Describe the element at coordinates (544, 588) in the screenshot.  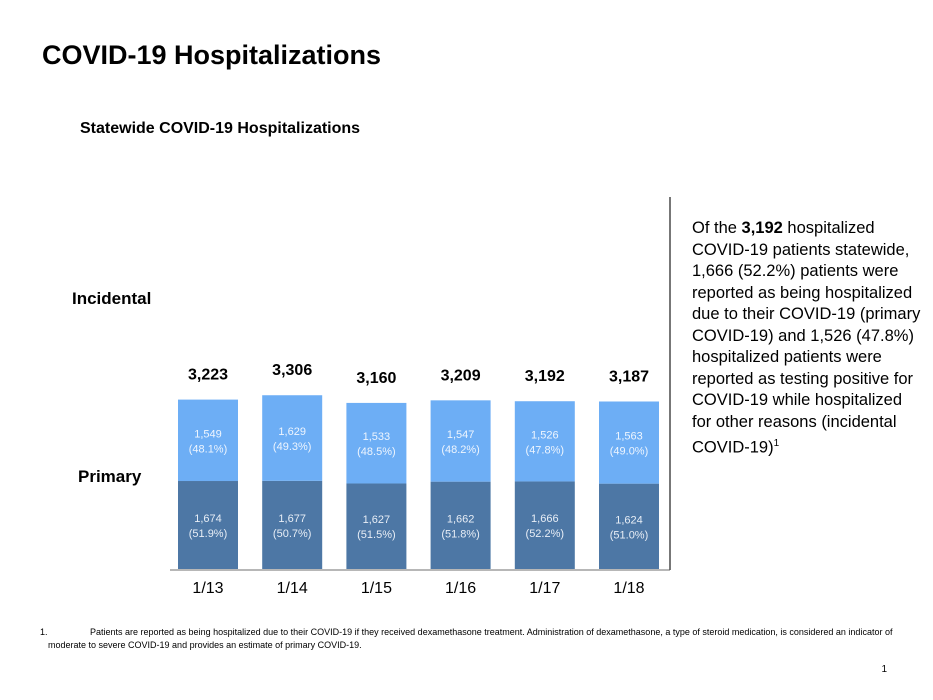
I see `x-tick-label: 1/17` at that location.